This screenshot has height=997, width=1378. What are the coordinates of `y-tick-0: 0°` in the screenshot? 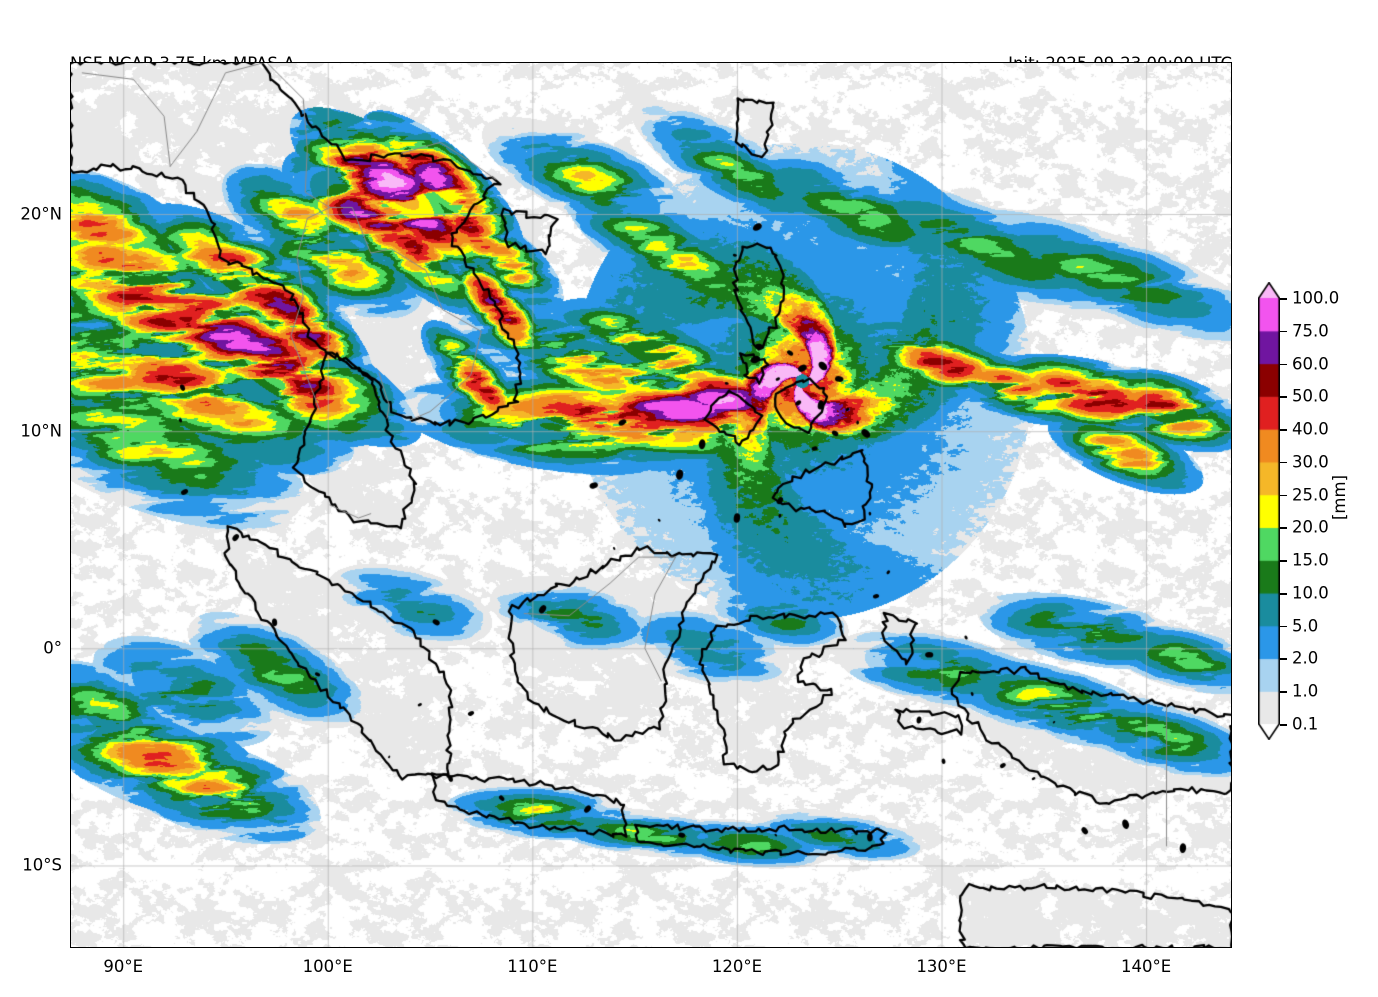 It's located at (52, 648).